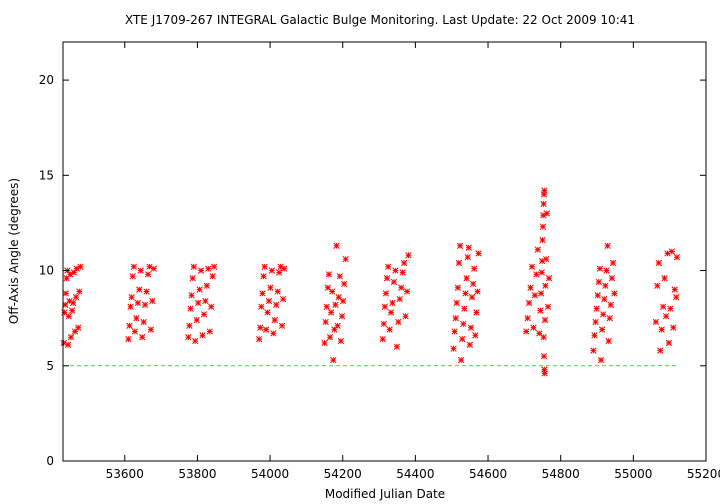 The height and width of the screenshot is (504, 720). I want to click on x-axis-label: Modified Julian Date, so click(385, 494).